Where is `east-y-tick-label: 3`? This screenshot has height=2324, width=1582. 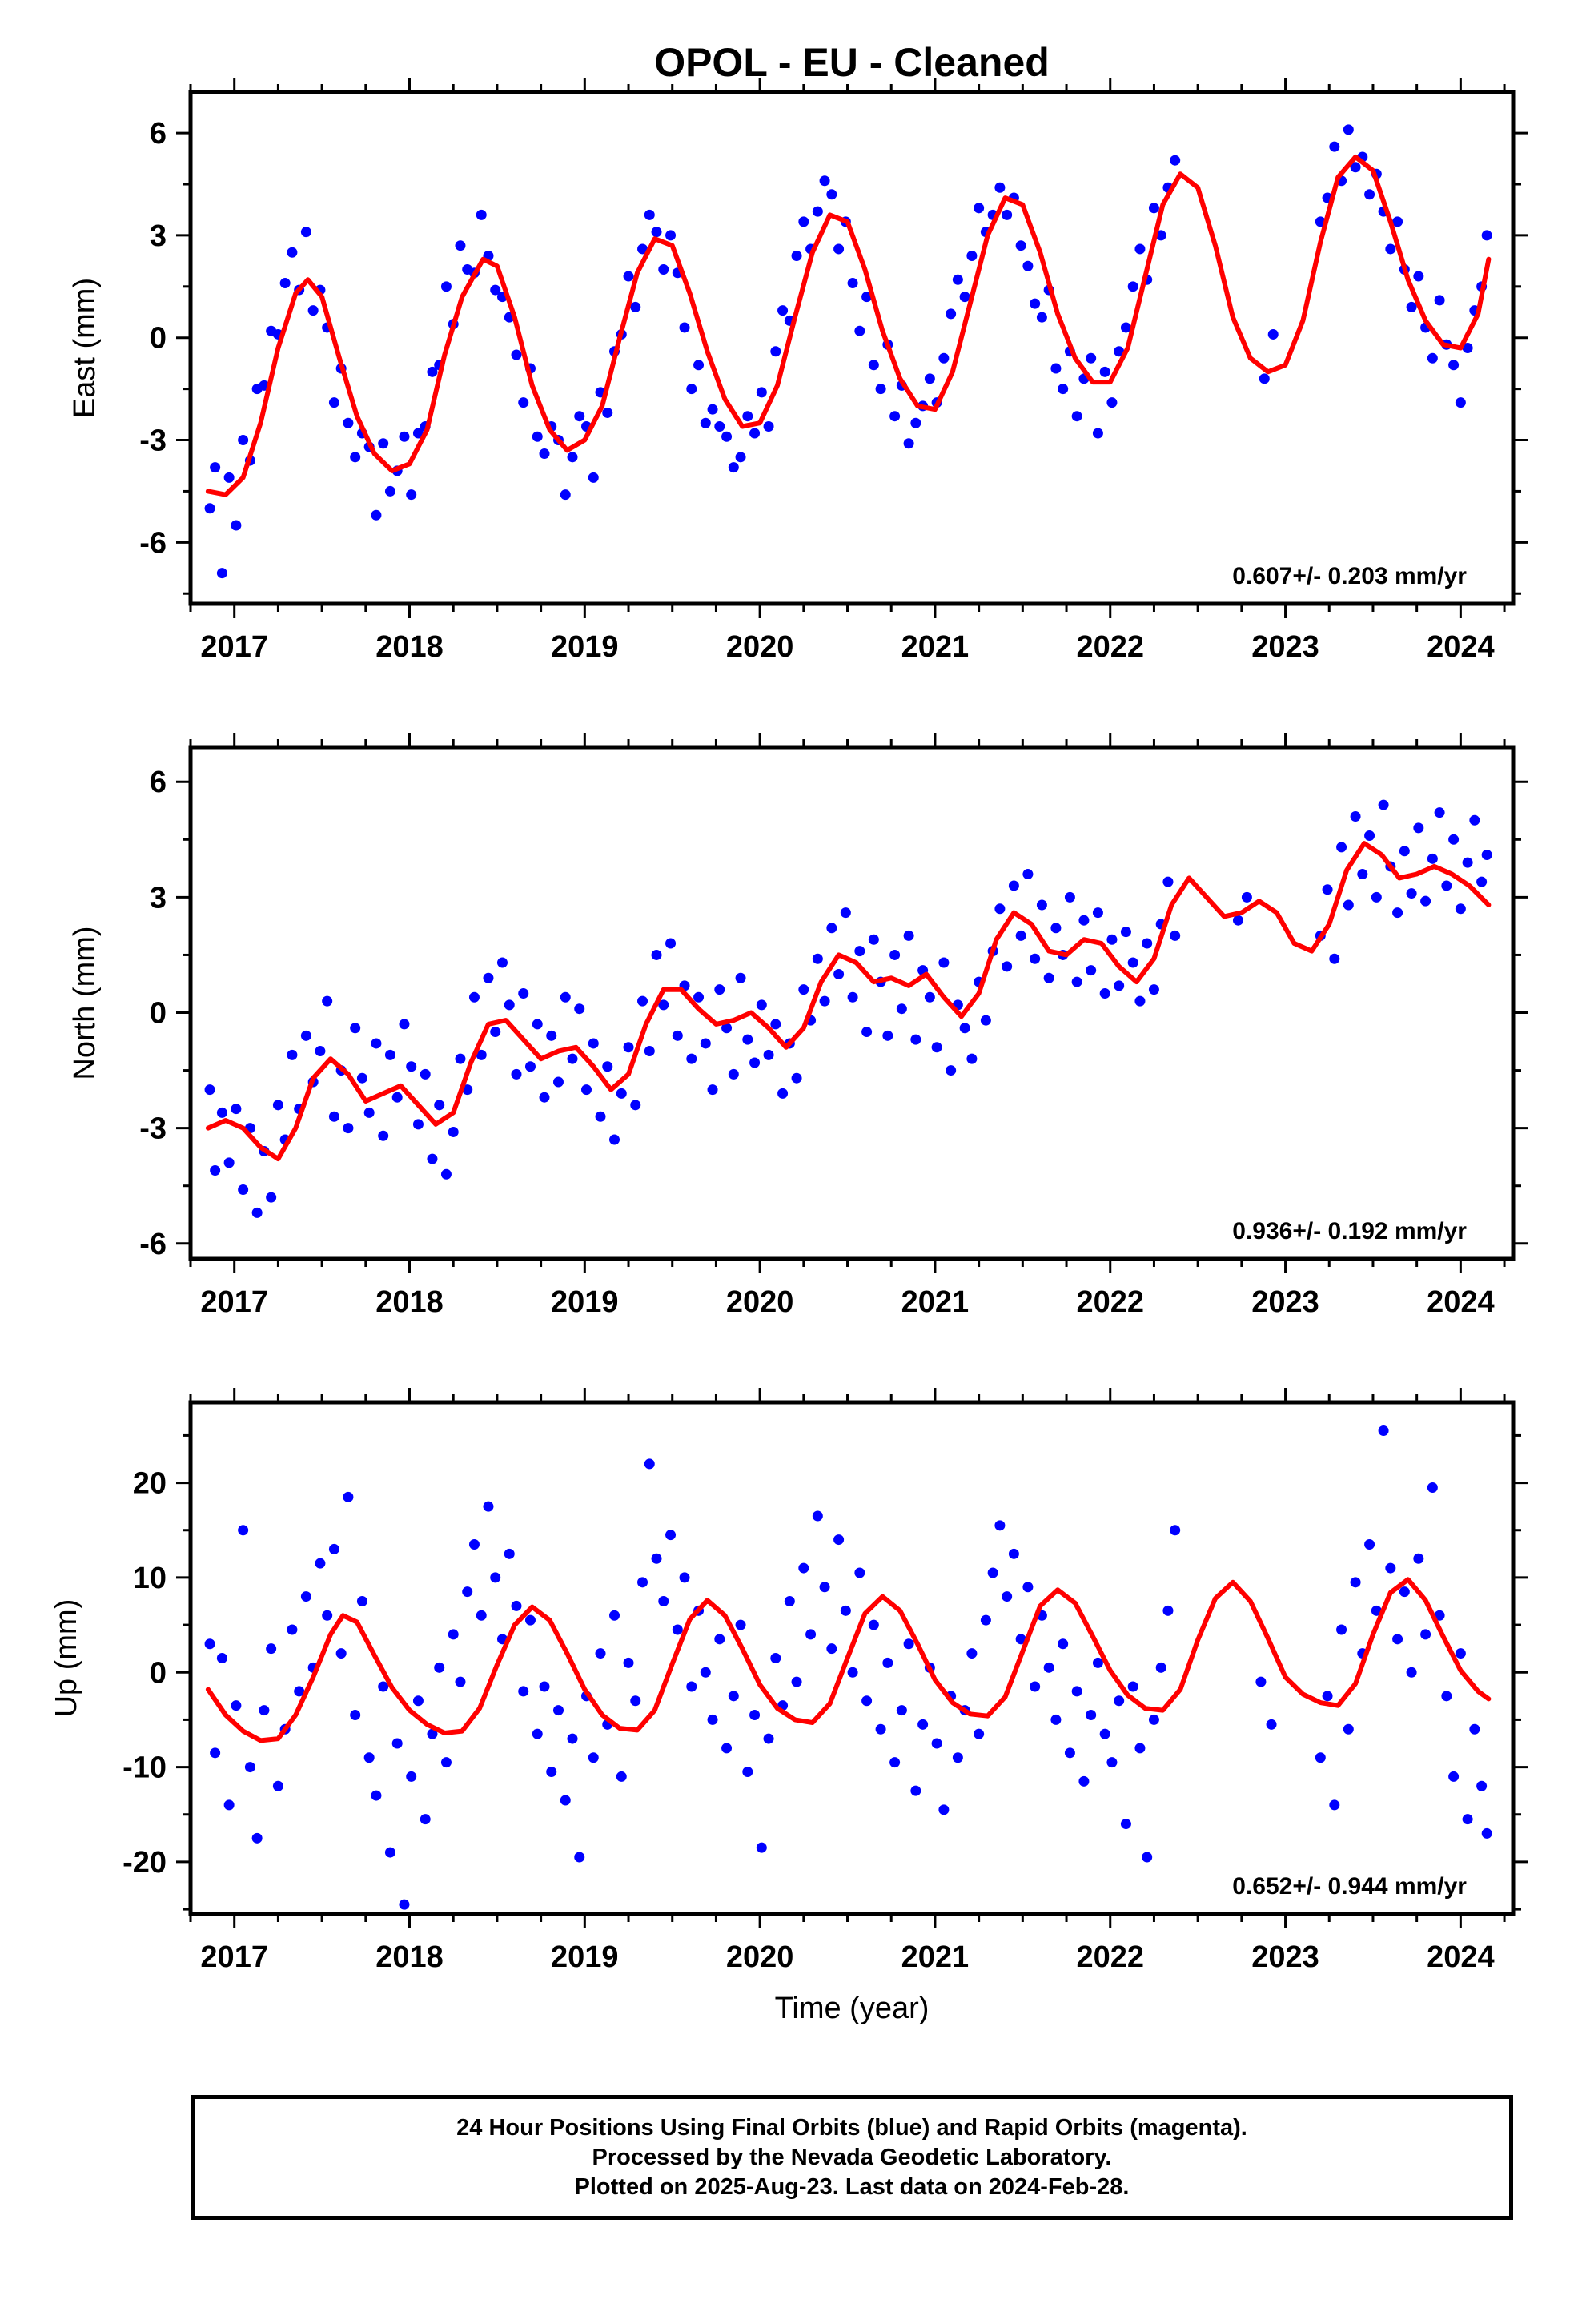 east-y-tick-label: 3 is located at coordinates (158, 236).